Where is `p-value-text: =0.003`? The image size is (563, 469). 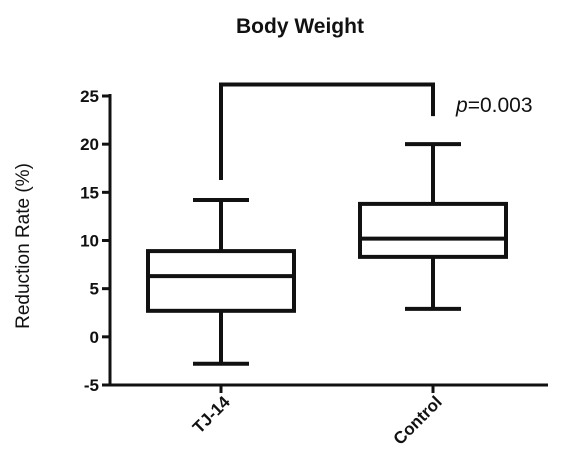
p-value-text: =0.003 is located at coordinates (500, 105).